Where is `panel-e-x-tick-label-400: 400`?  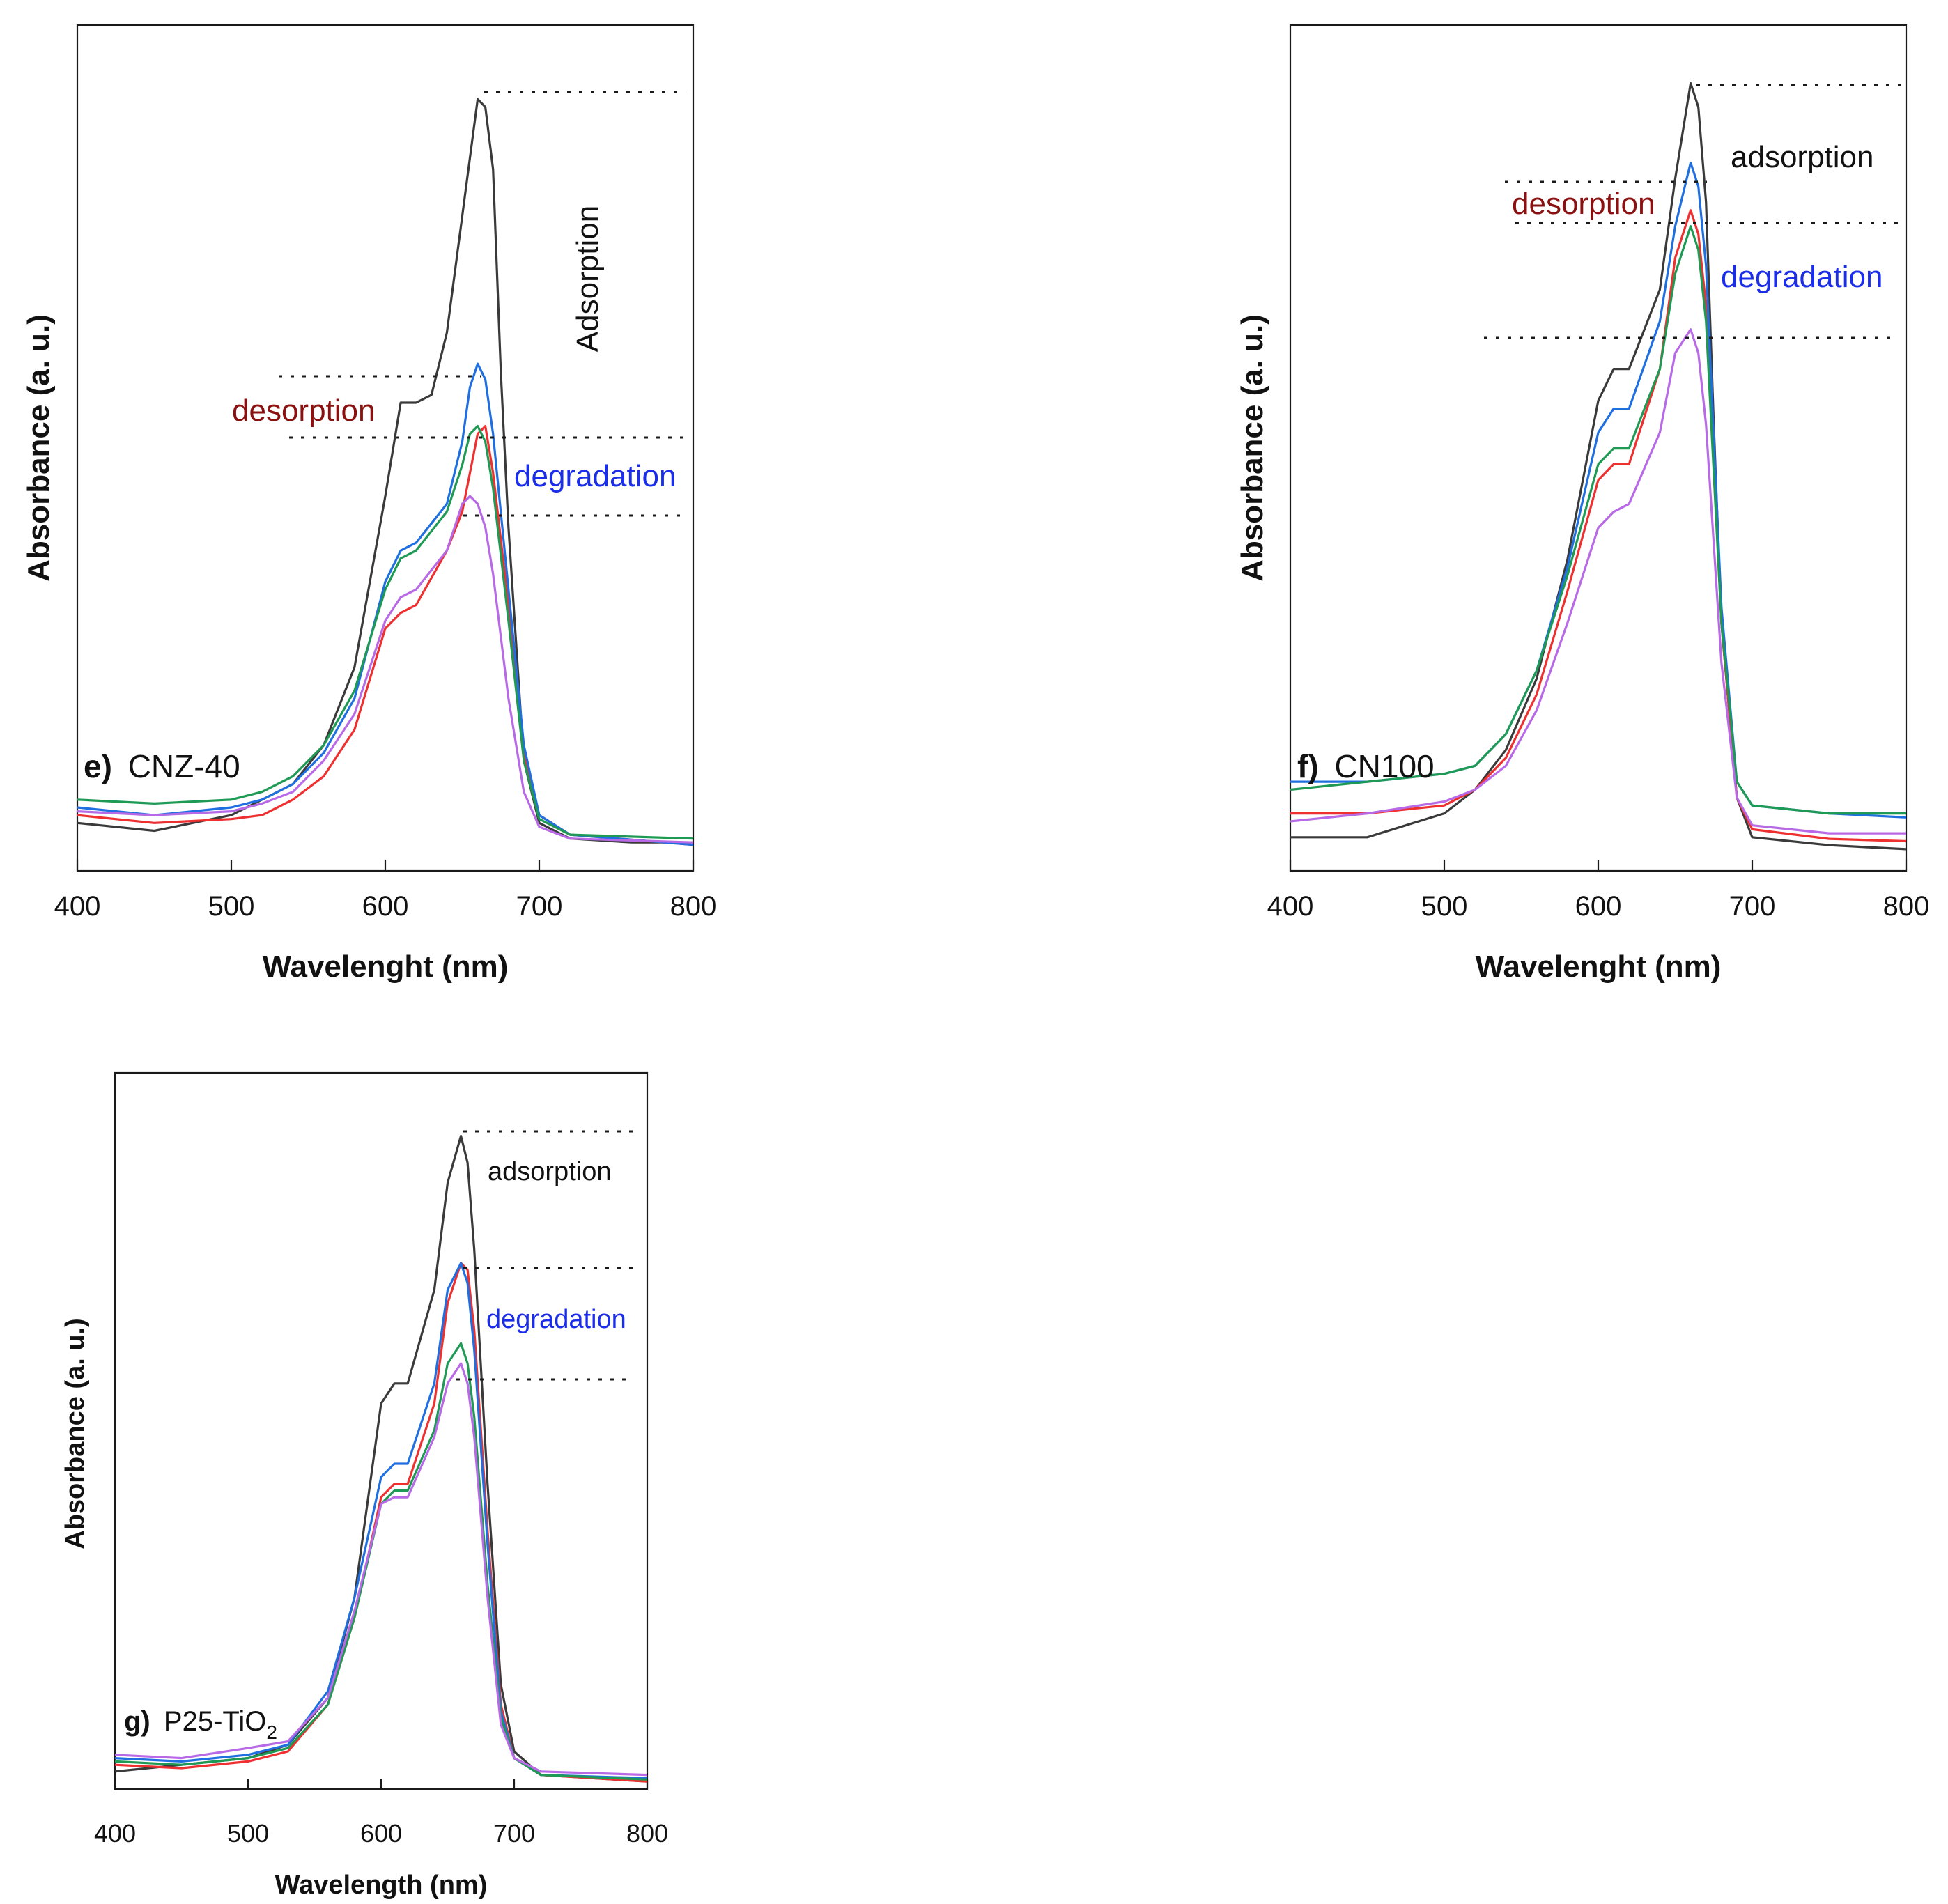 panel-e-x-tick-label-400: 400 is located at coordinates (77, 906).